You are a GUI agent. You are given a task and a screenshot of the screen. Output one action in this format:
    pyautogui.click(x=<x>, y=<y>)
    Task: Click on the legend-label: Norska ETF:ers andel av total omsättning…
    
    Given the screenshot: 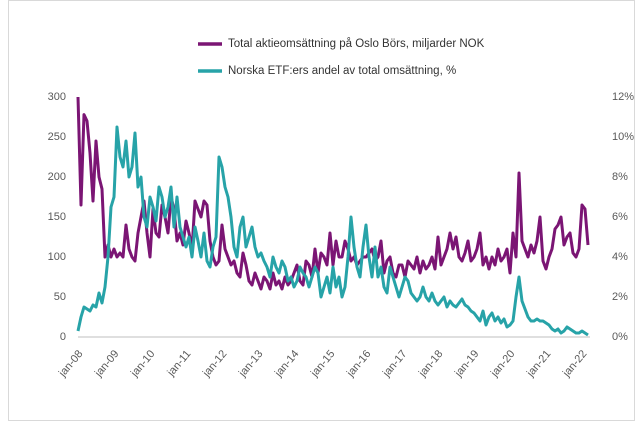 What is the action you would take?
    pyautogui.click(x=342, y=71)
    